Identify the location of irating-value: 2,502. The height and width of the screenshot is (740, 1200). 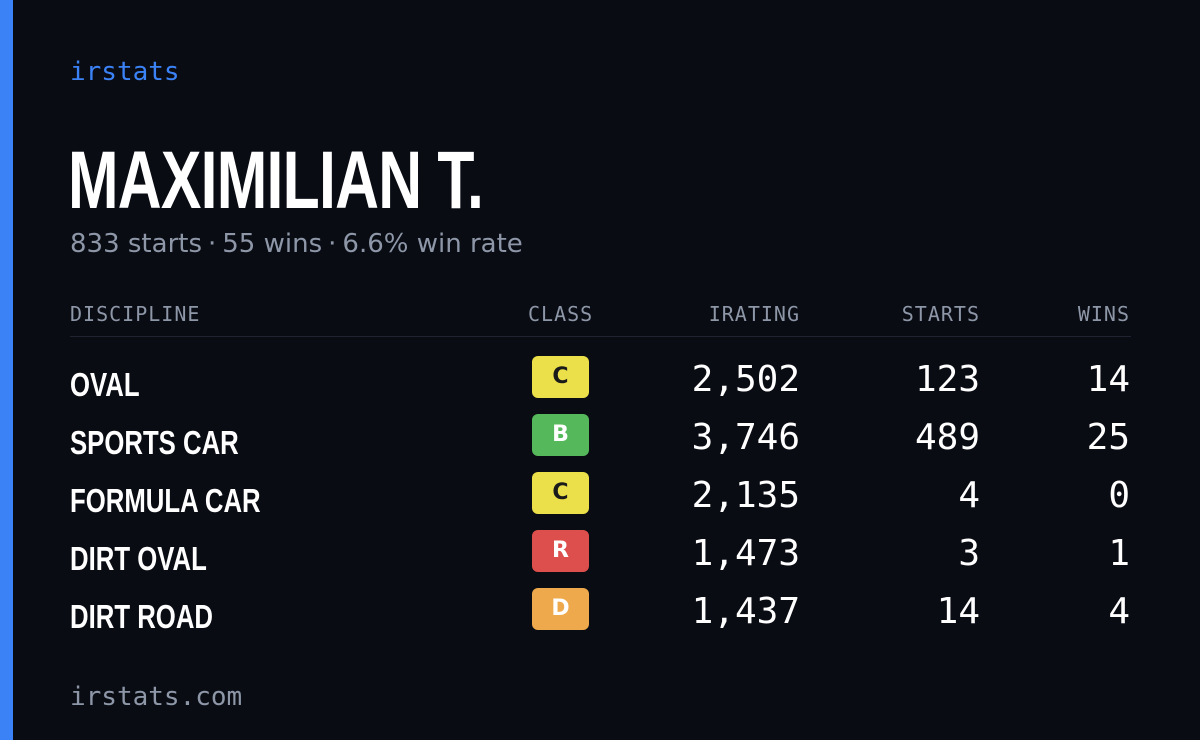
(745, 379).